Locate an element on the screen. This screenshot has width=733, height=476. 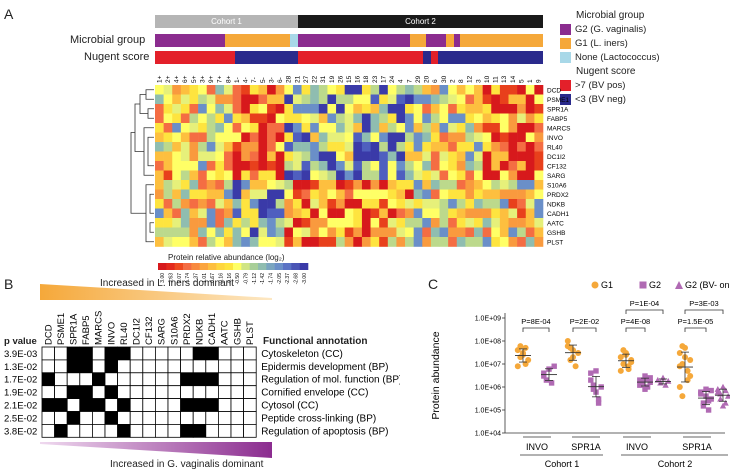
scale-tick: -3.00 is located at coordinates (305, 279).